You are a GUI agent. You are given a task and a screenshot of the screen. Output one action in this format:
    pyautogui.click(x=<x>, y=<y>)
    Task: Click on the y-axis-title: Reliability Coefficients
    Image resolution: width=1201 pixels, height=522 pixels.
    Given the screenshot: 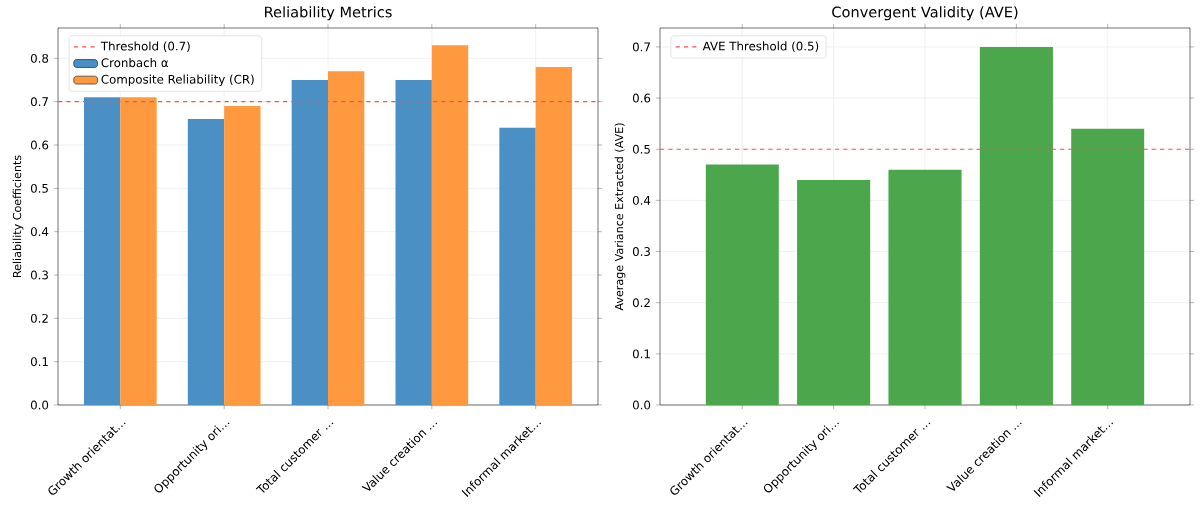 What is the action you would take?
    pyautogui.click(x=18, y=216)
    